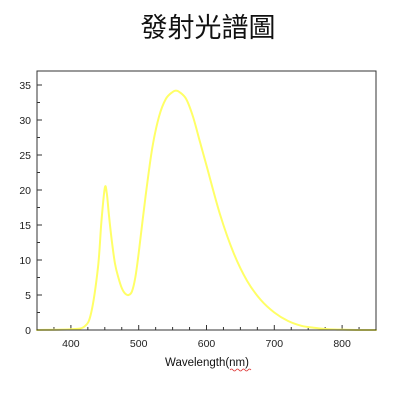 The image size is (400, 400). What do you see at coordinates (207, 344) in the screenshot?
I see `x-tick-label: 600` at bounding box center [207, 344].